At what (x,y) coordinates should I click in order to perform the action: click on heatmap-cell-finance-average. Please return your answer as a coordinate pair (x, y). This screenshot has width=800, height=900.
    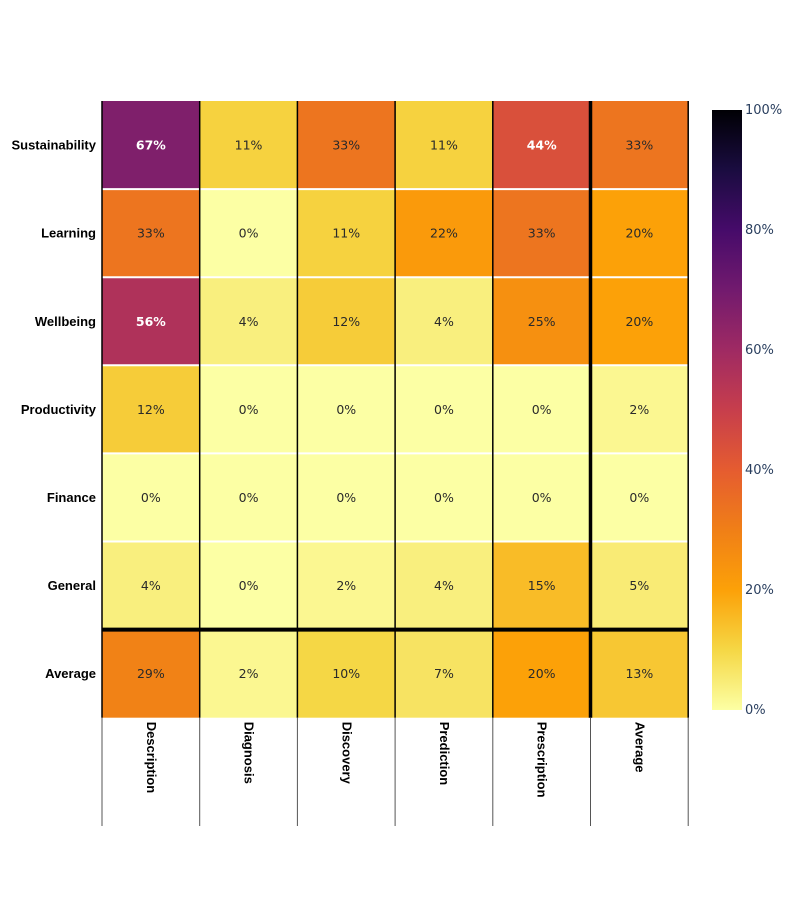
    Looking at the image, I should click on (639, 497).